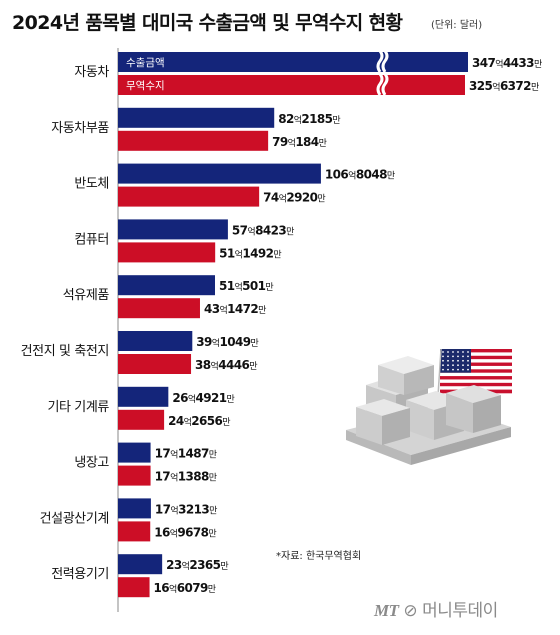  Describe the element at coordinates (299, 142) in the screenshot. I see `value-label: 79억184만` at that location.